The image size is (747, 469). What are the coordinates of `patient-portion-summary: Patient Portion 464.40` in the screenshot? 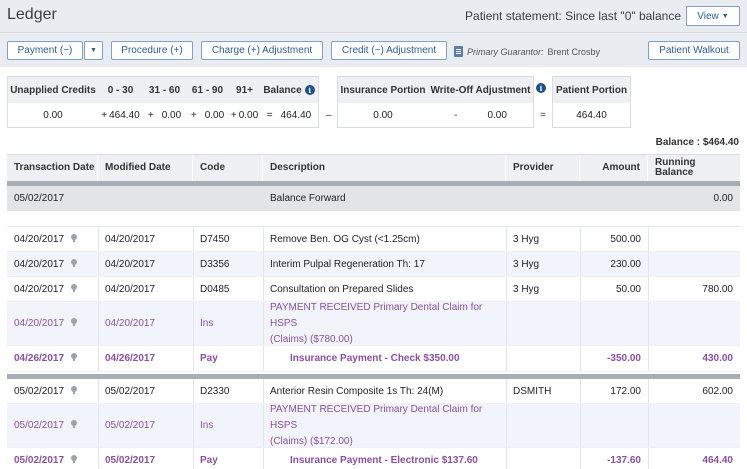 It's located at (591, 102).